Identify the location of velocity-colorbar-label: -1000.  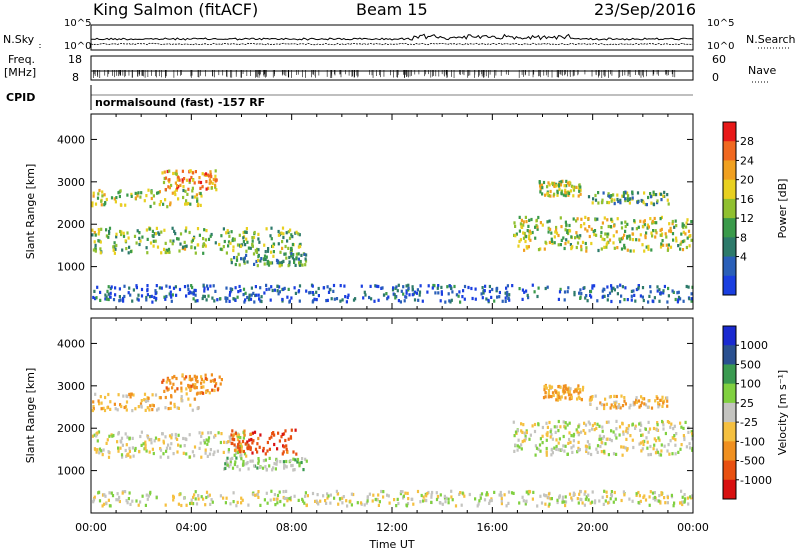
(756, 480).